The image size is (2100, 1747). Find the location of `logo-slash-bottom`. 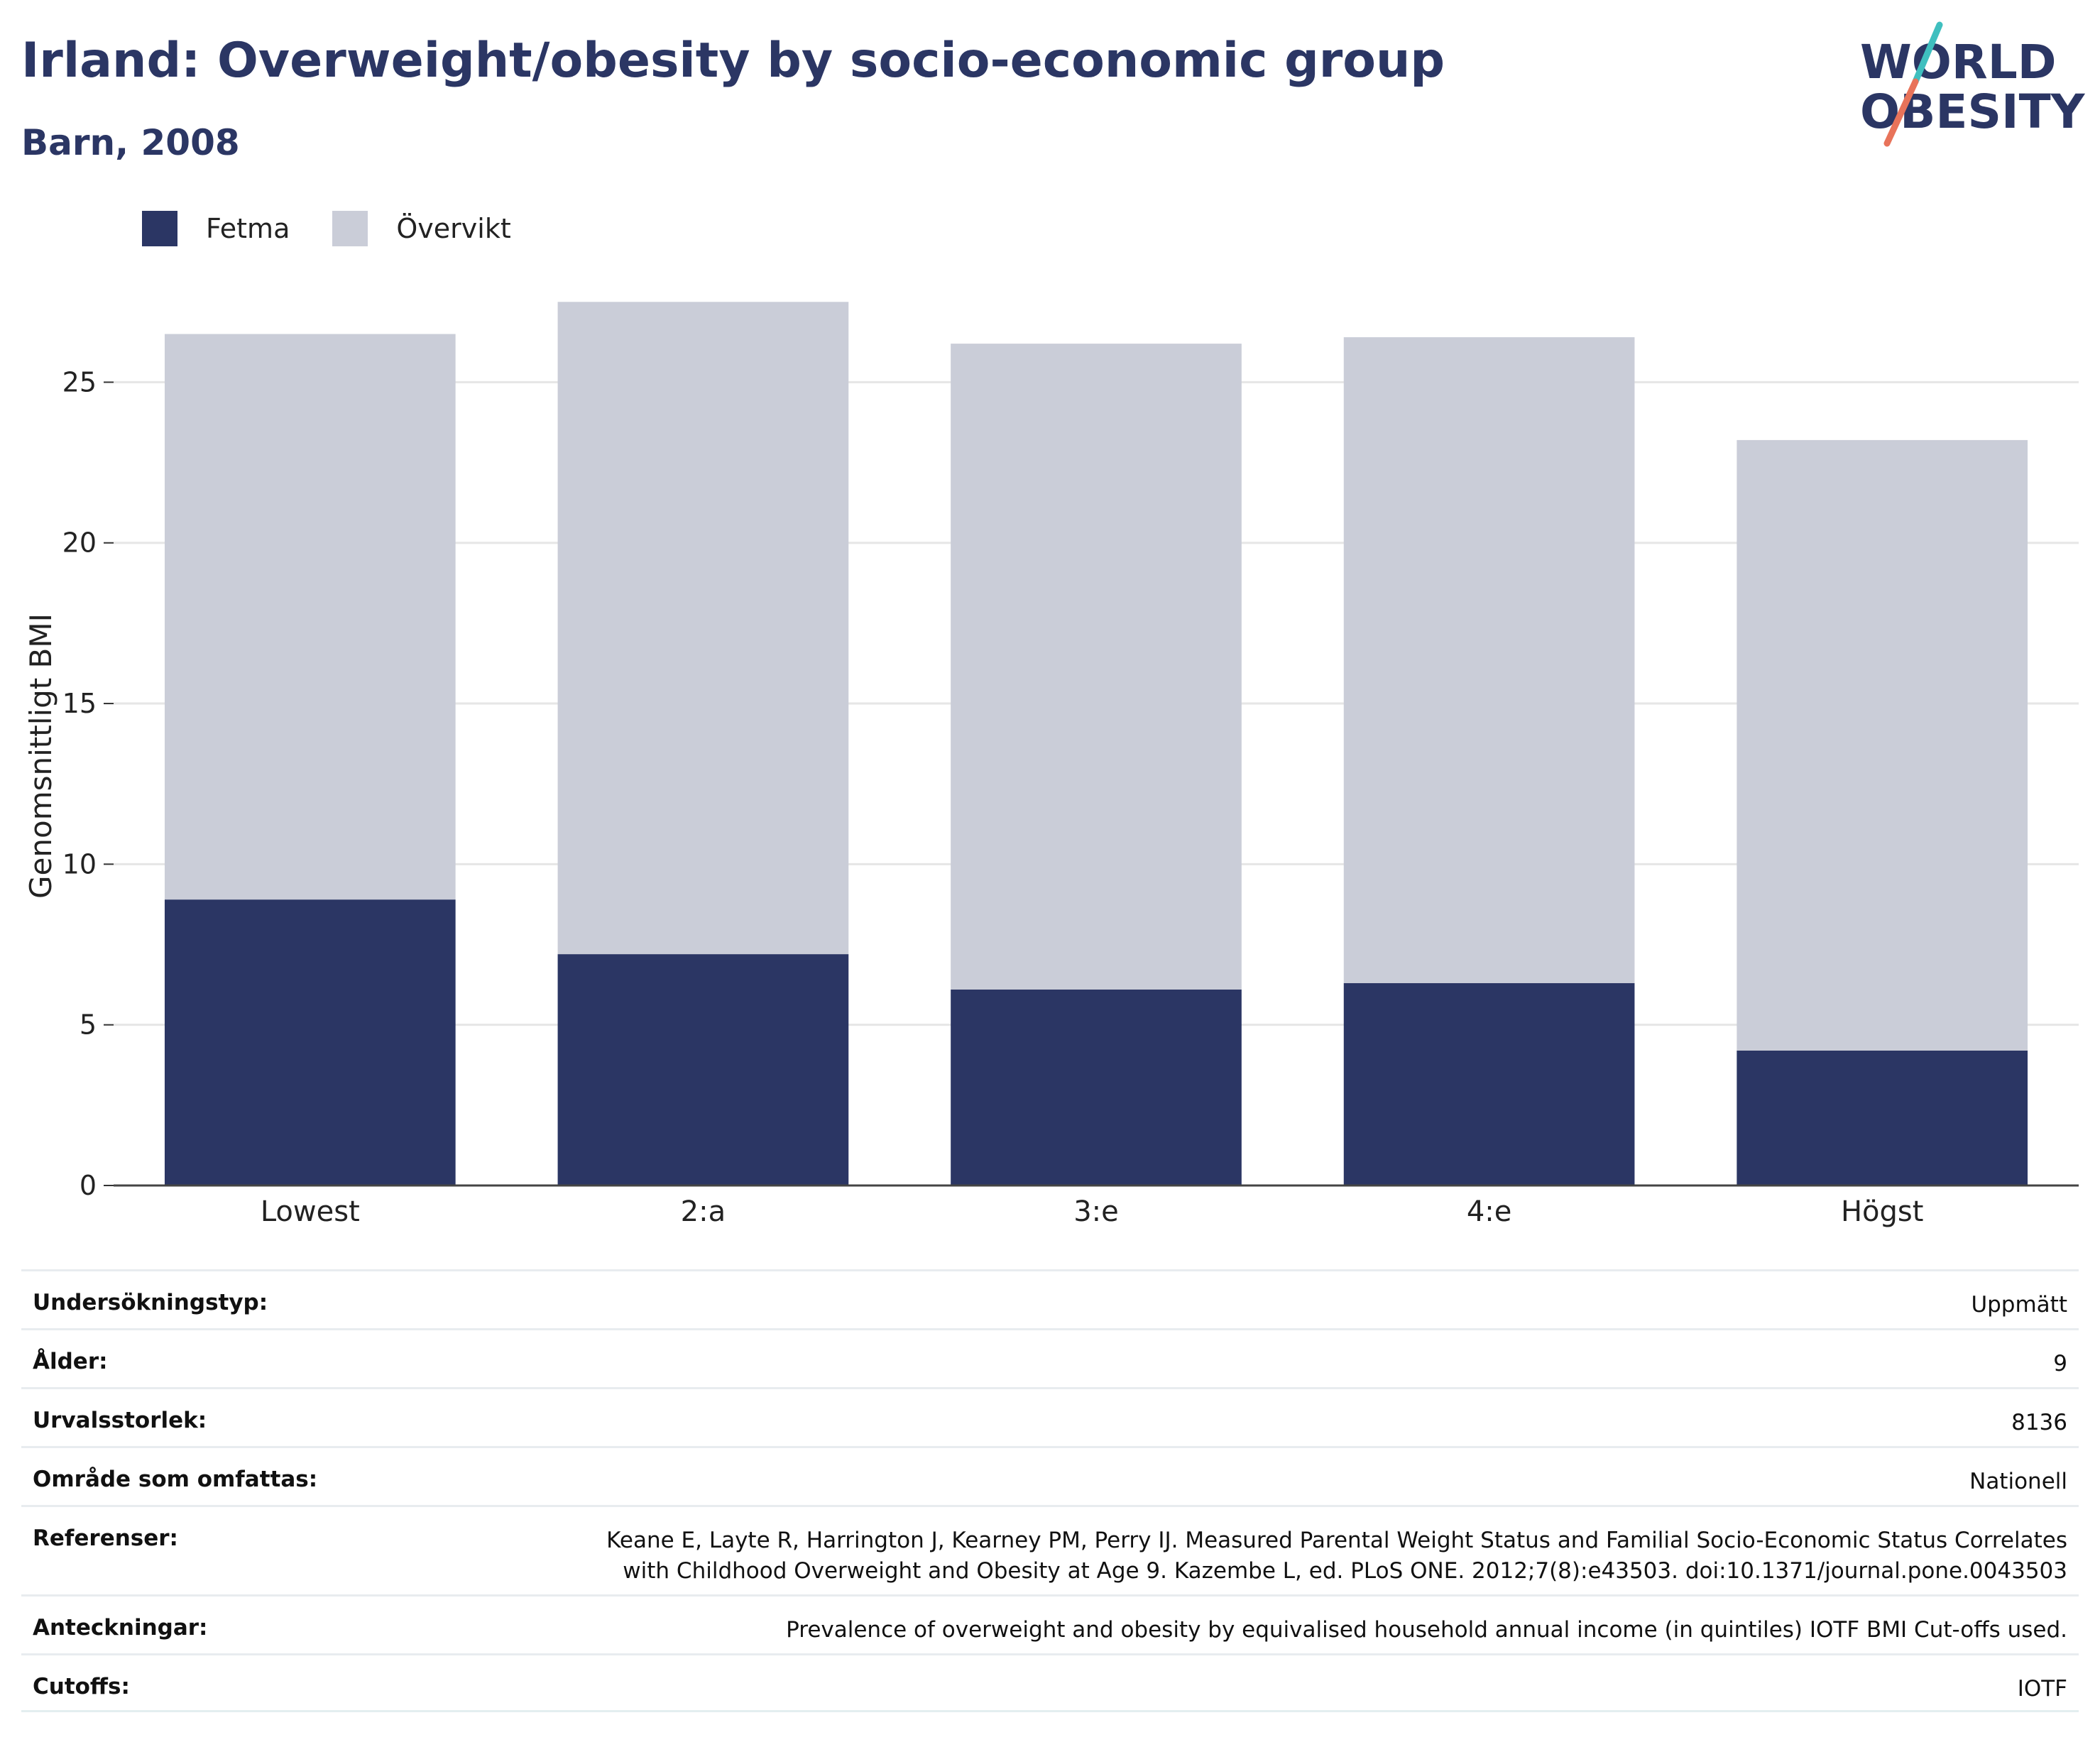

logo-slash-bottom is located at coordinates (1901, 112).